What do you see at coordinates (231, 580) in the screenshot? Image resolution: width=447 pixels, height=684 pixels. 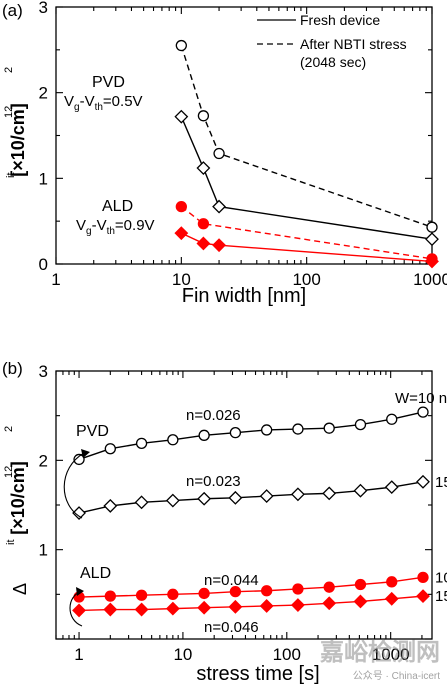 I see `annotation-n-ald-10: n=0.044` at bounding box center [231, 580].